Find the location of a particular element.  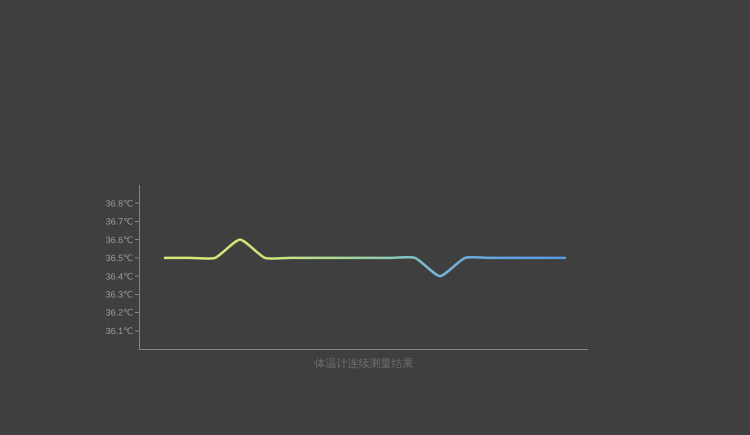

y-tick-label: 36.5℃ is located at coordinates (120, 258).